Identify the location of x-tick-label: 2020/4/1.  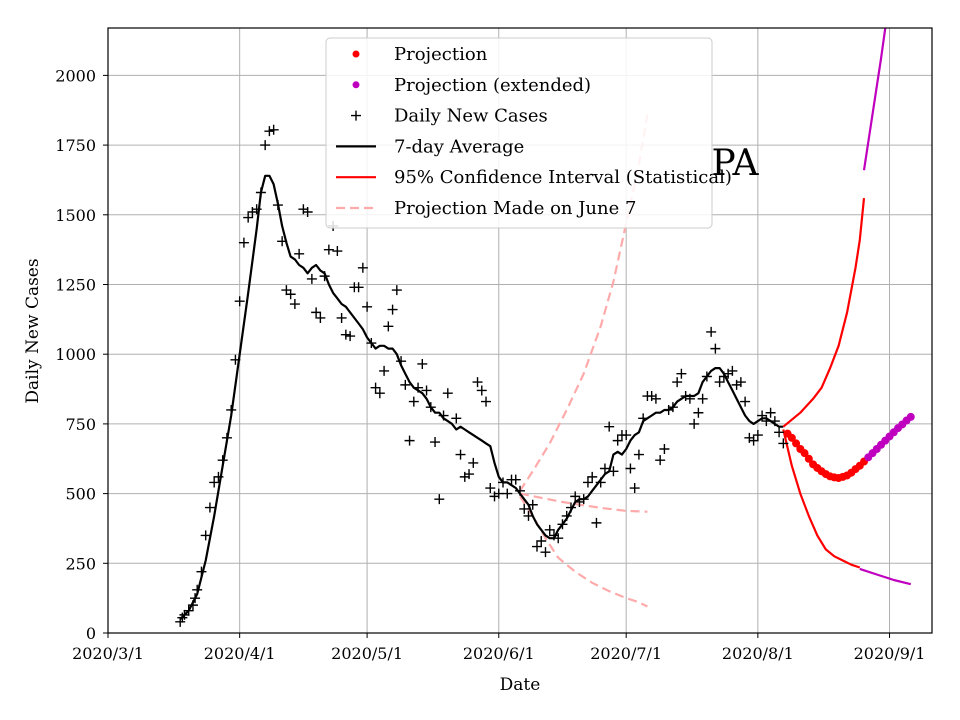
(240, 653).